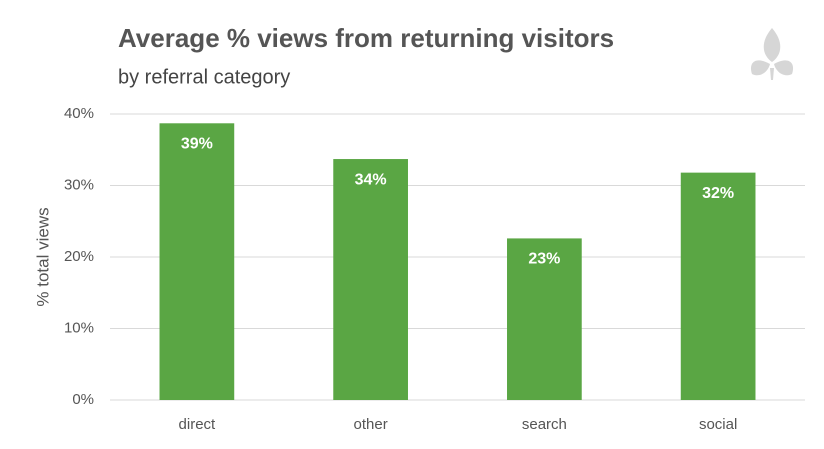 The image size is (824, 449). Describe the element at coordinates (718, 193) in the screenshot. I see `bar-value-label: 32%` at that location.